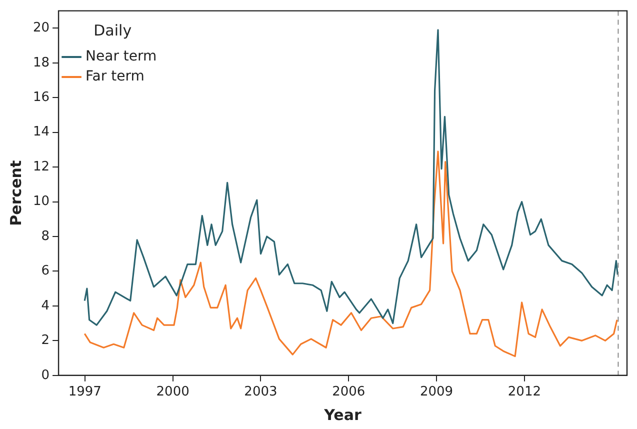 The image size is (637, 429). I want to click on x-tick-label: 1997, so click(85, 392).